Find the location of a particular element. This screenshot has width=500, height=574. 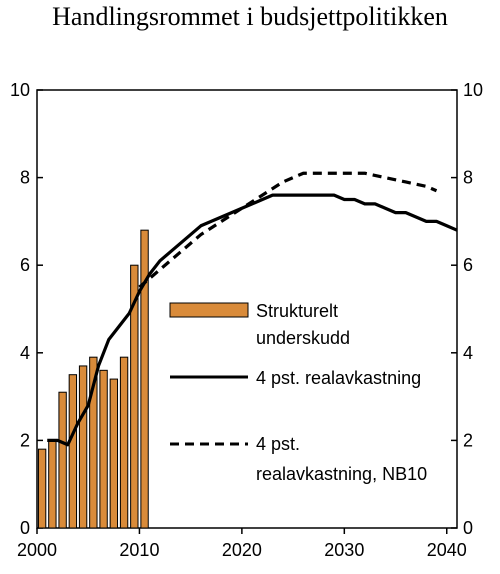

left-tick-label: 0 is located at coordinates (25, 528).